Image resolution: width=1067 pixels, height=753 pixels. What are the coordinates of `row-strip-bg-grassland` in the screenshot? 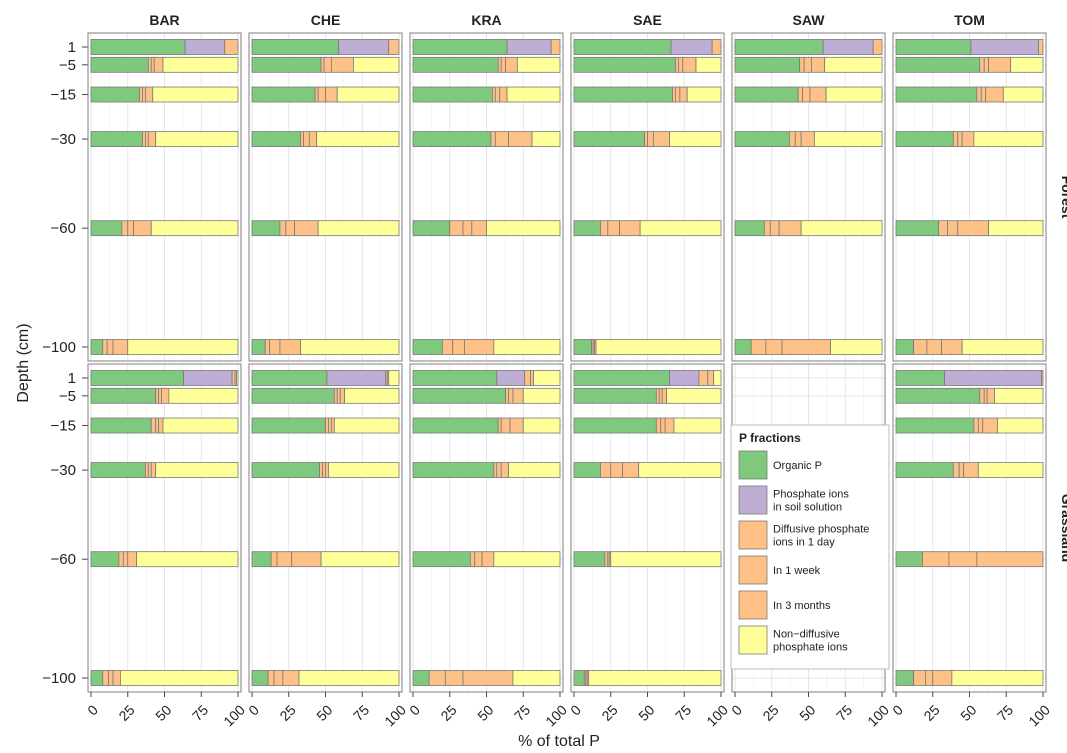 It's located at (1057, 528).